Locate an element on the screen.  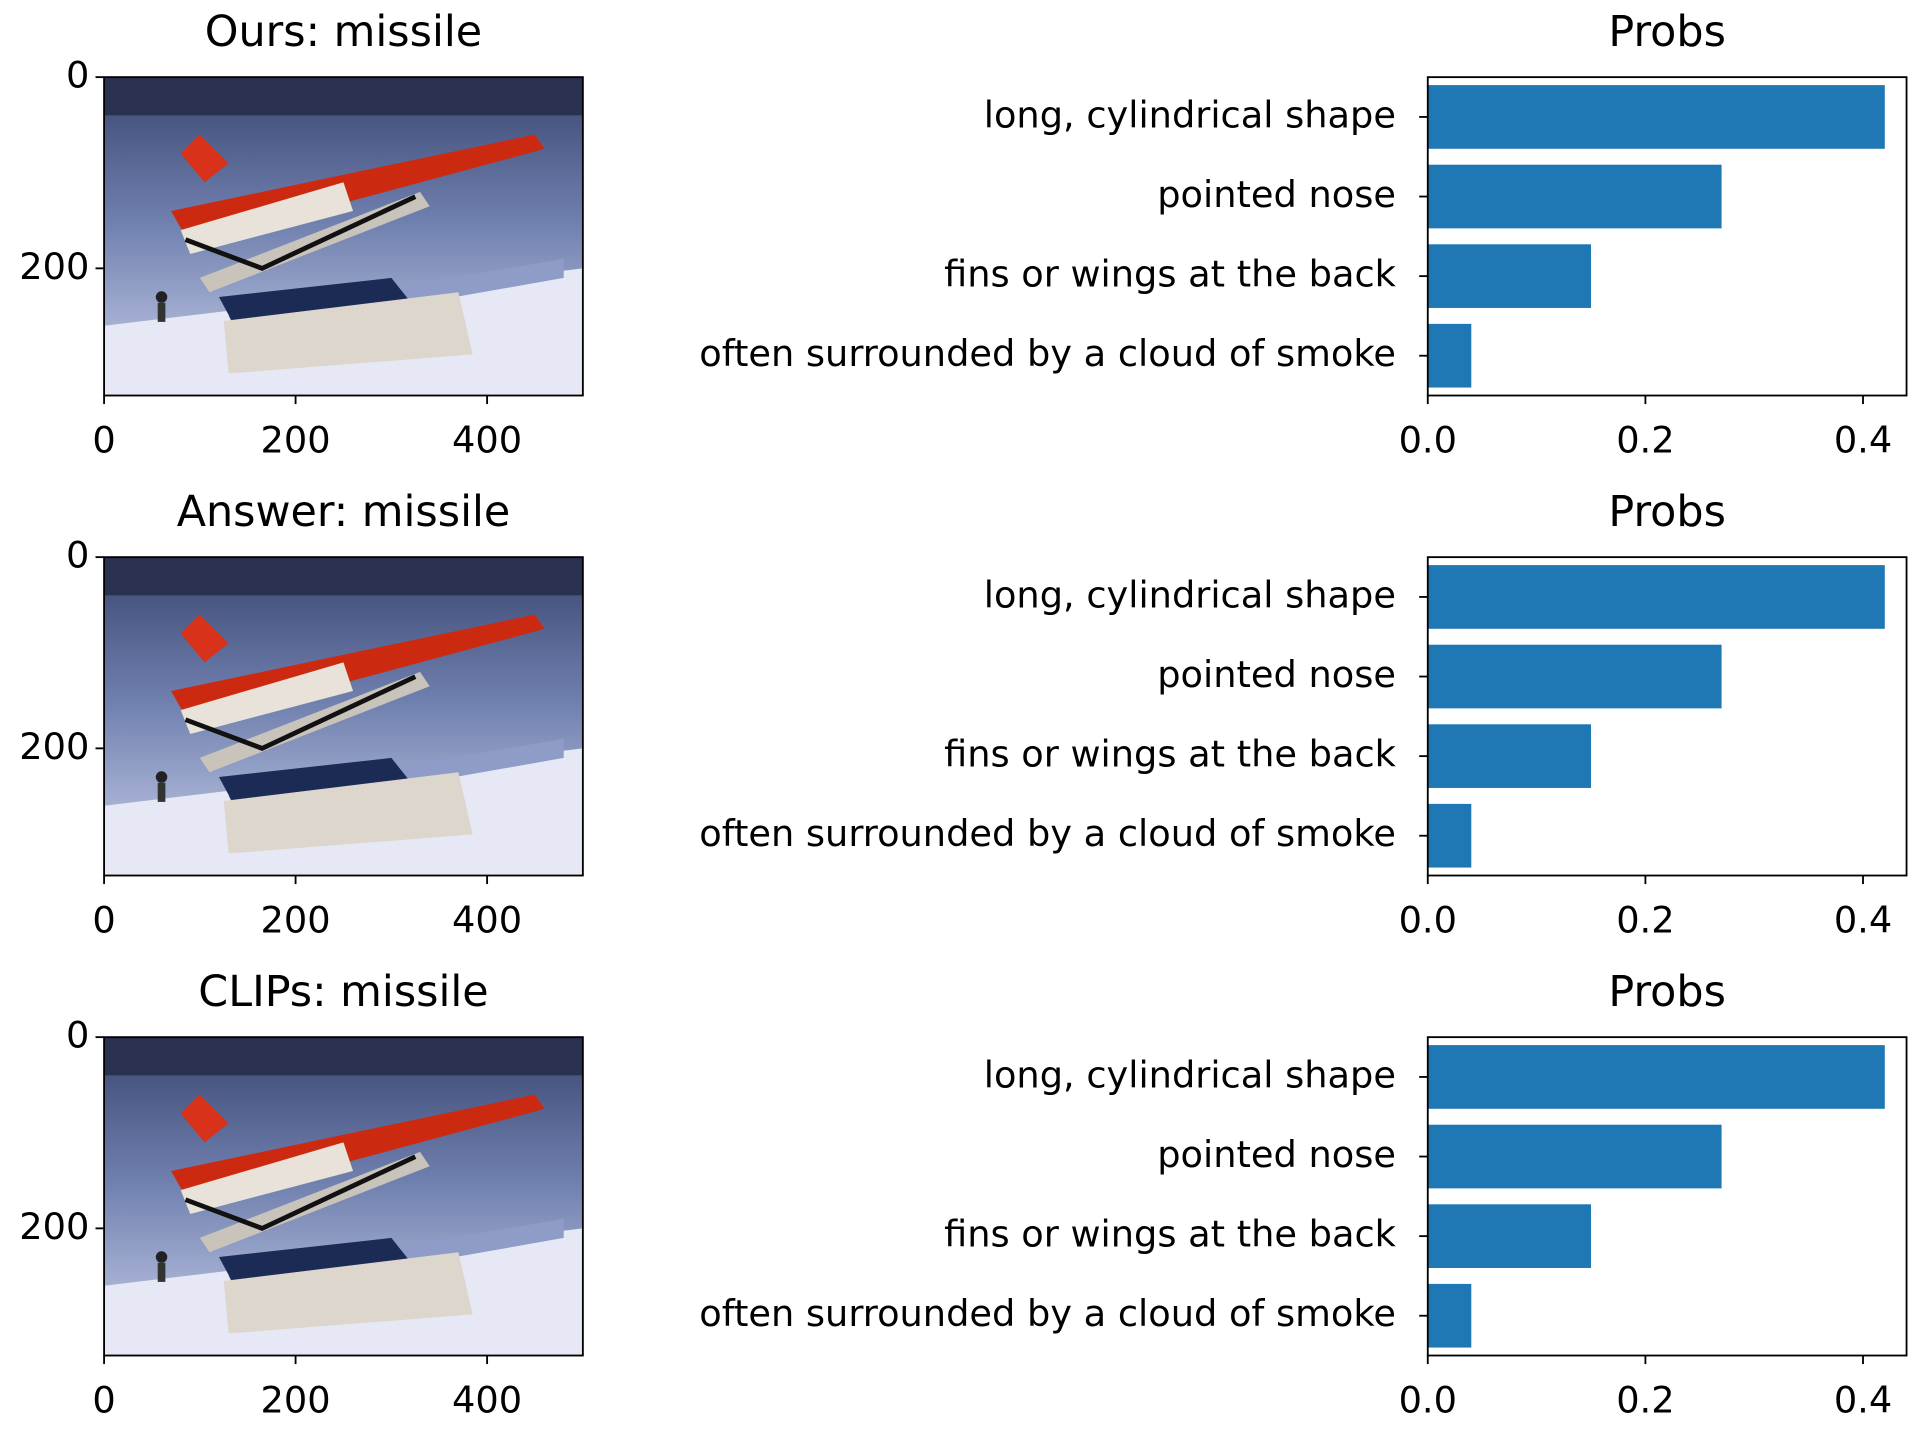
subplot-title: CLIPs: missile is located at coordinates (343, 992).